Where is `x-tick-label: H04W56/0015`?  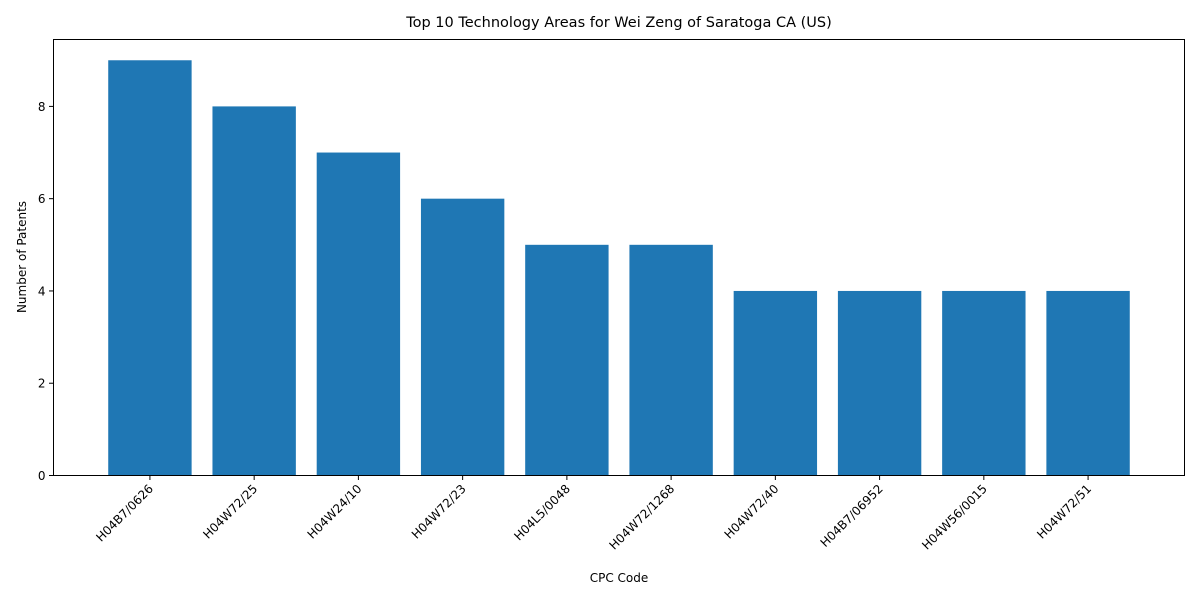 x-tick-label: H04W56/0015 is located at coordinates (954, 517).